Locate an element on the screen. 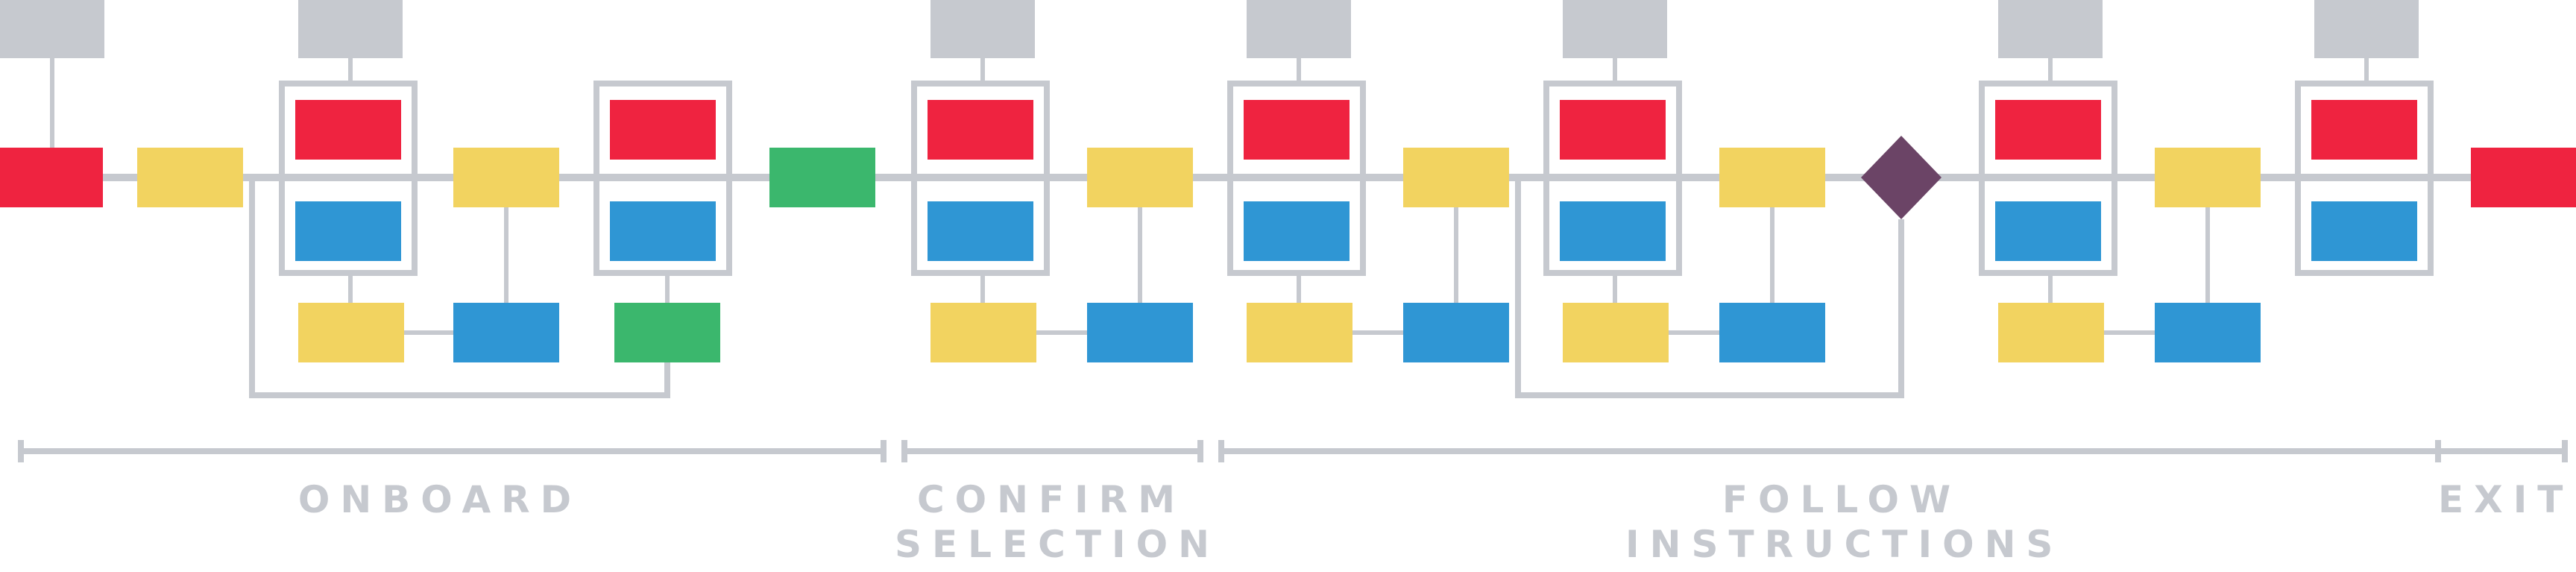 This screenshot has width=2576, height=572. start-node is located at coordinates (51, 177).